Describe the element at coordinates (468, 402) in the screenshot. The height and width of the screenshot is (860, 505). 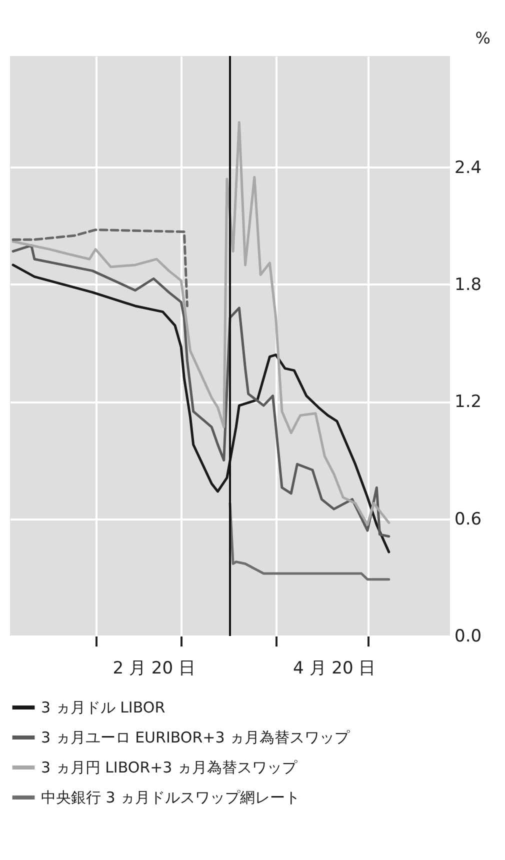
I see `y-tick-label: 1.2` at that location.